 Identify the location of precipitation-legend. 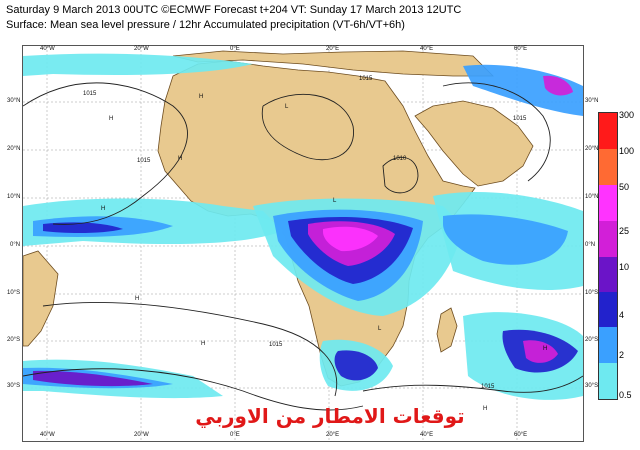
(608, 256).